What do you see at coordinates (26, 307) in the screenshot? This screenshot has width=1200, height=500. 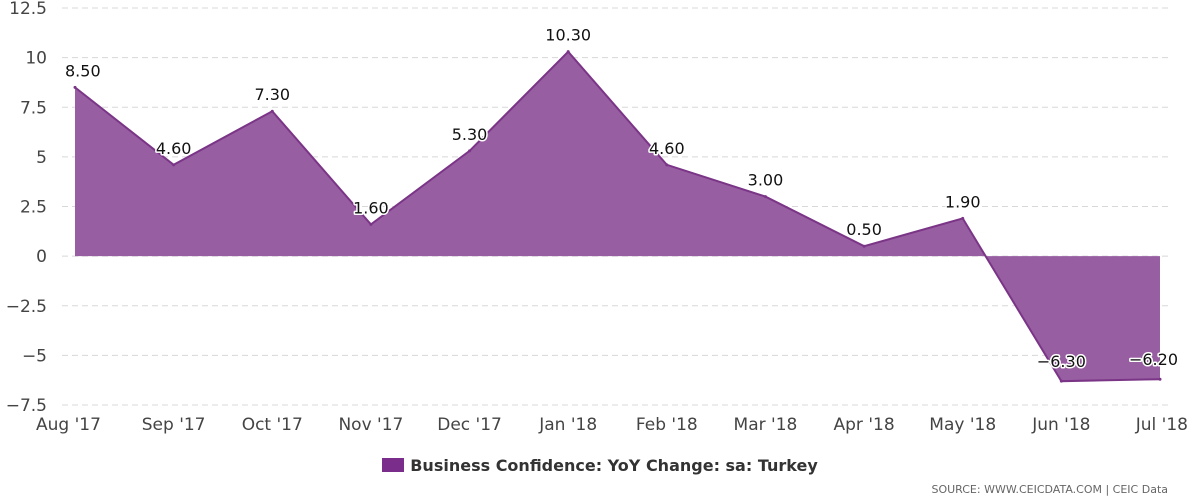 I see `y-tick-label: −2.5` at bounding box center [26, 307].